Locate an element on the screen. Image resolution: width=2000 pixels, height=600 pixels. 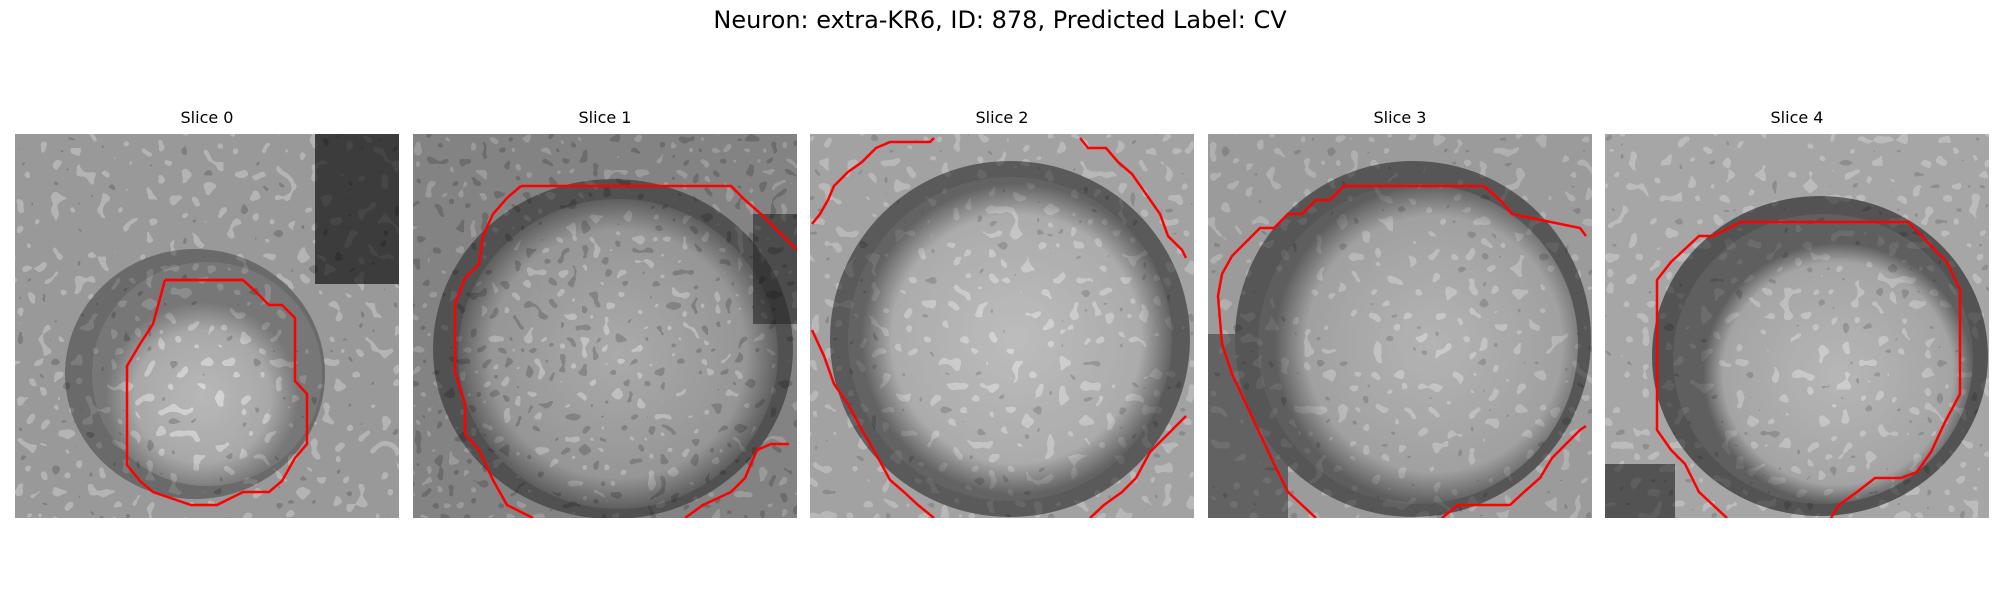
slice-title-0: Slice 0 is located at coordinates (207, 117).